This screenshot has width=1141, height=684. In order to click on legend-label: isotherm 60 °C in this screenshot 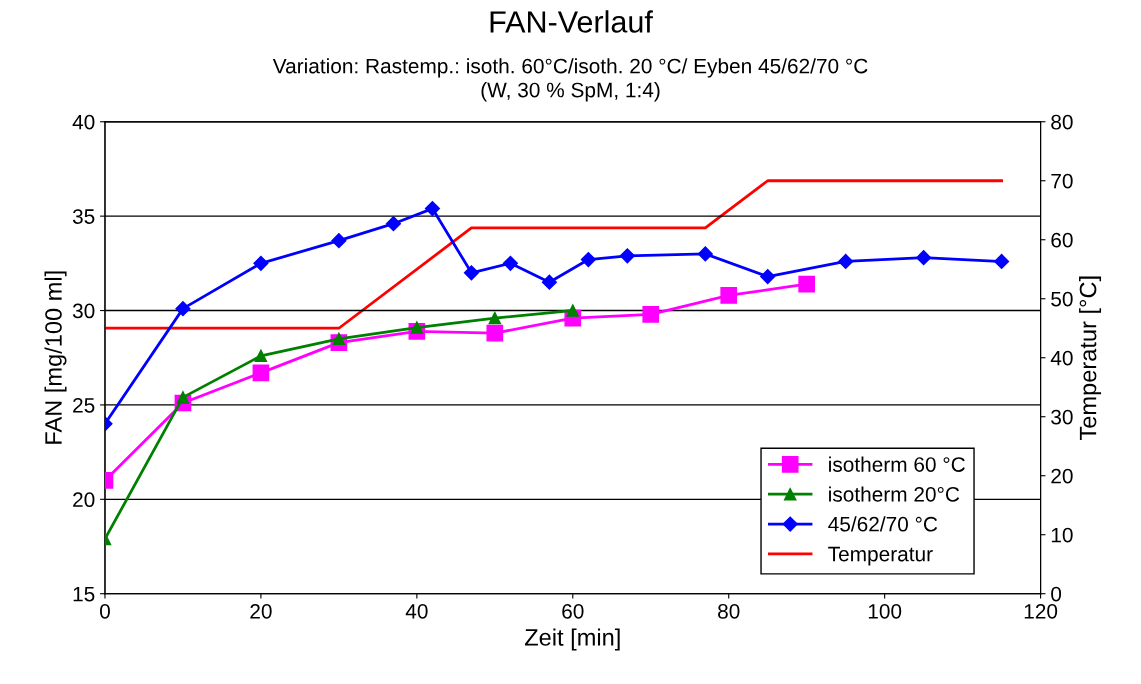, I will do `click(897, 464)`.